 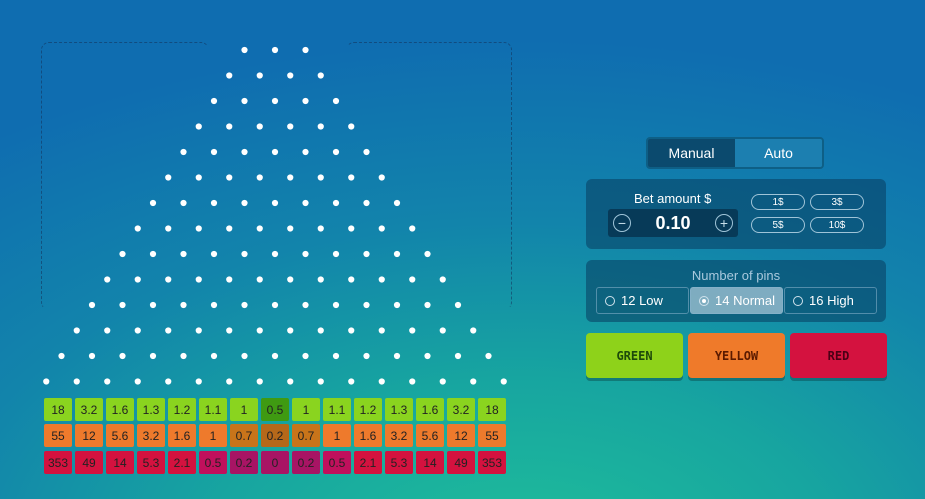 I want to click on plus-icon: +, so click(x=723, y=223).